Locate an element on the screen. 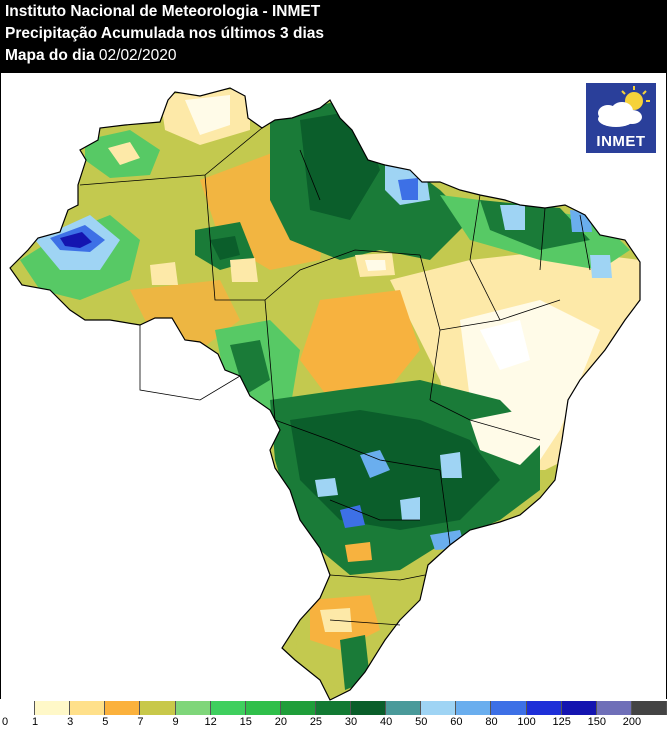 This screenshot has width=667, height=730. legend-tick: 15 is located at coordinates (245, 722).